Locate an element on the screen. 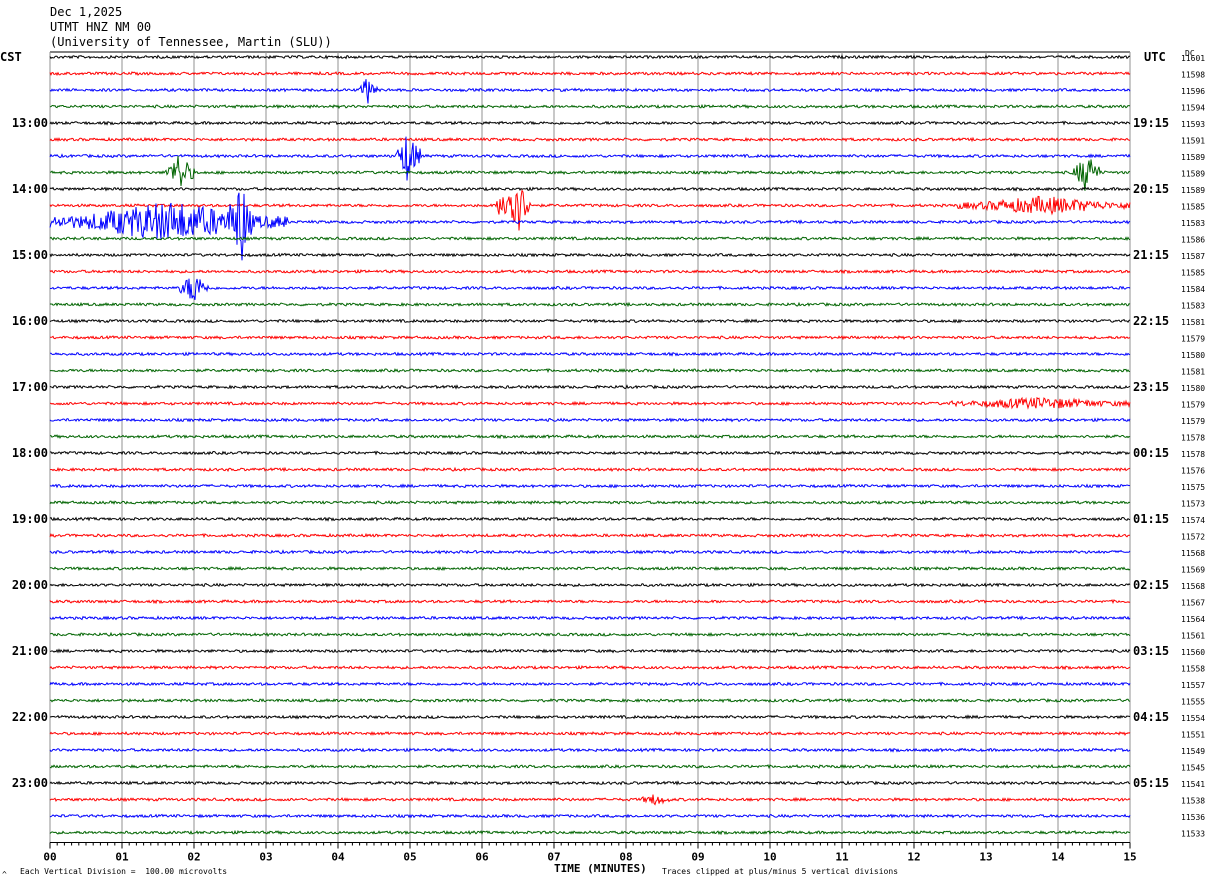 This screenshot has width=1210, height=886. dc-offset-label: 11541 is located at coordinates (1193, 784).